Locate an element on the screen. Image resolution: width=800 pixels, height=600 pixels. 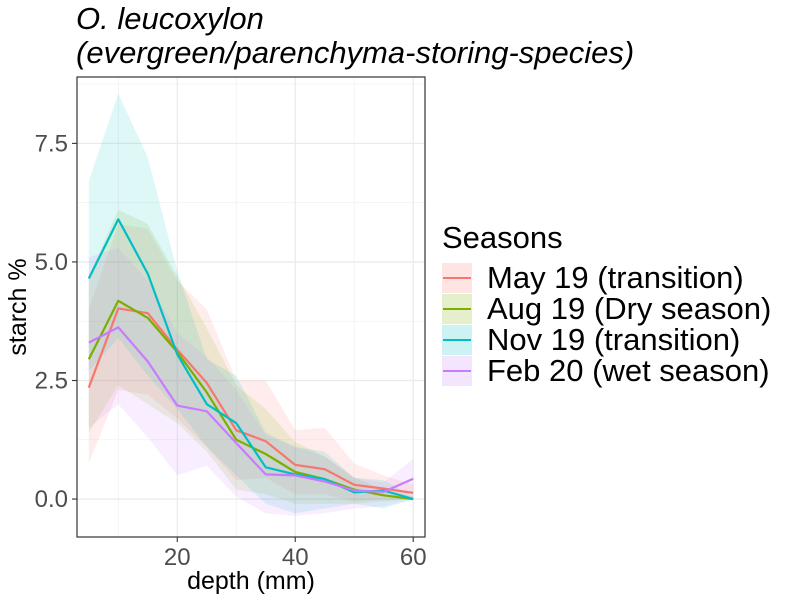
x-tick-label: 40 is located at coordinates (295, 557).